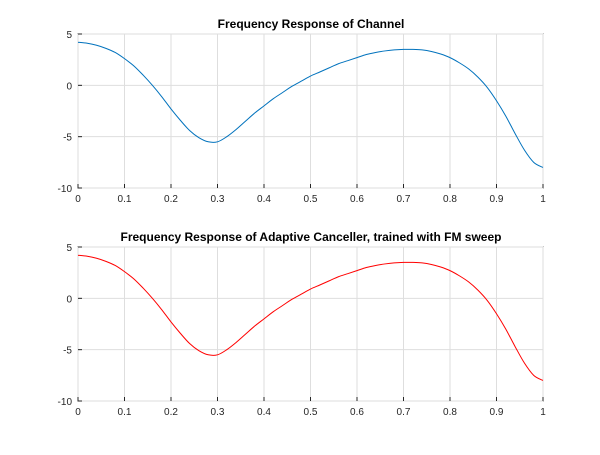 This screenshot has height=455, width=600. I want to click on subplot-2-y-ticks: -10 -5 0 5, so click(70, 325).